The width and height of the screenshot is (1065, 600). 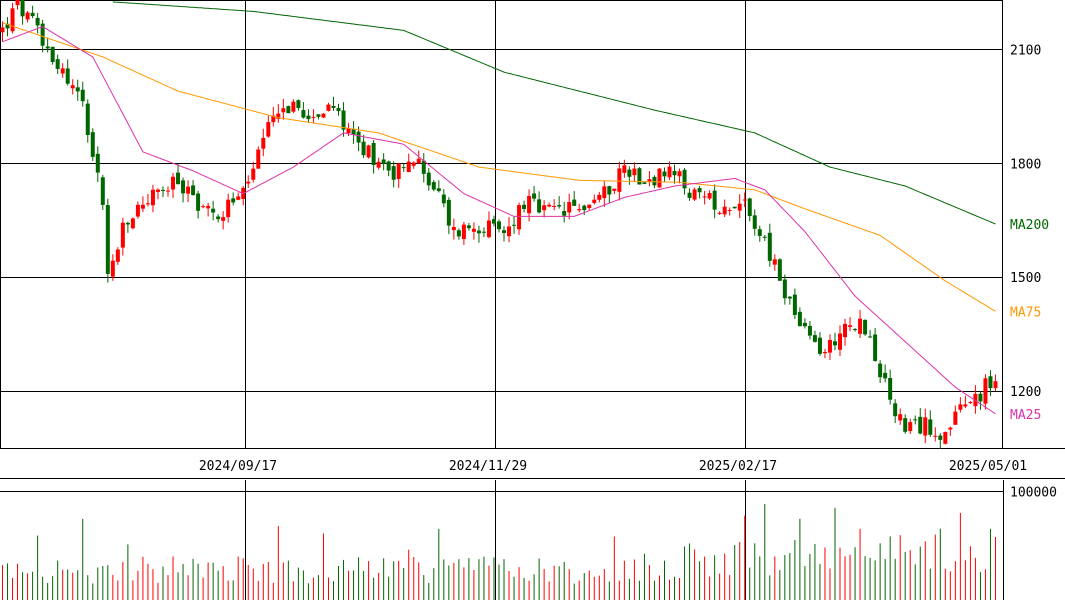 What do you see at coordinates (238, 466) in the screenshot?
I see `date-label-0: 2024/09/17` at bounding box center [238, 466].